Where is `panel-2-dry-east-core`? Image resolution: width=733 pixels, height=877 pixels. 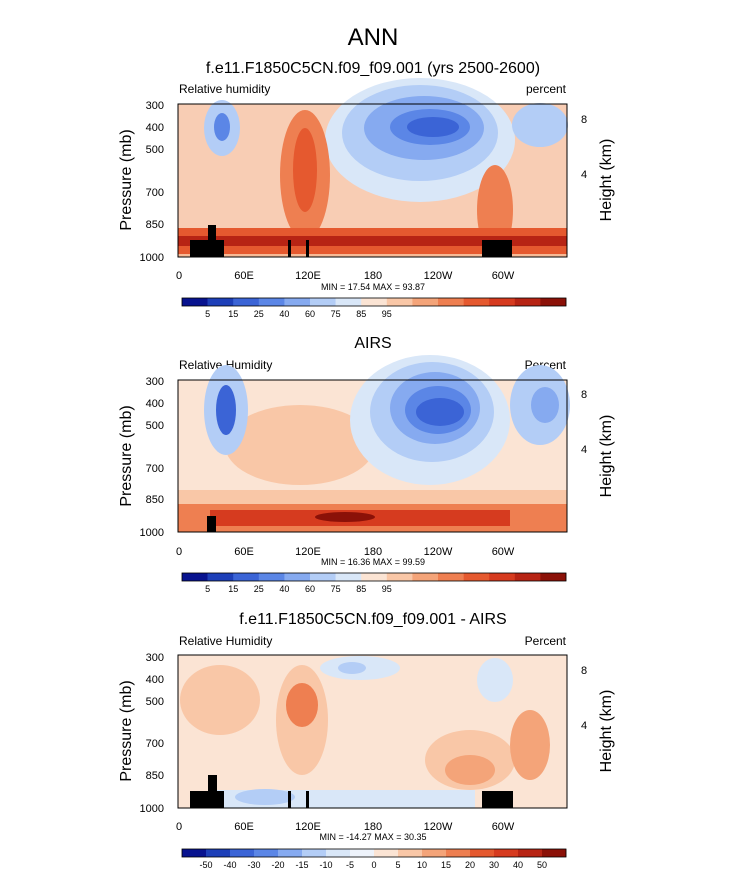
panel-2-dry-east-core is located at coordinates (545, 405).